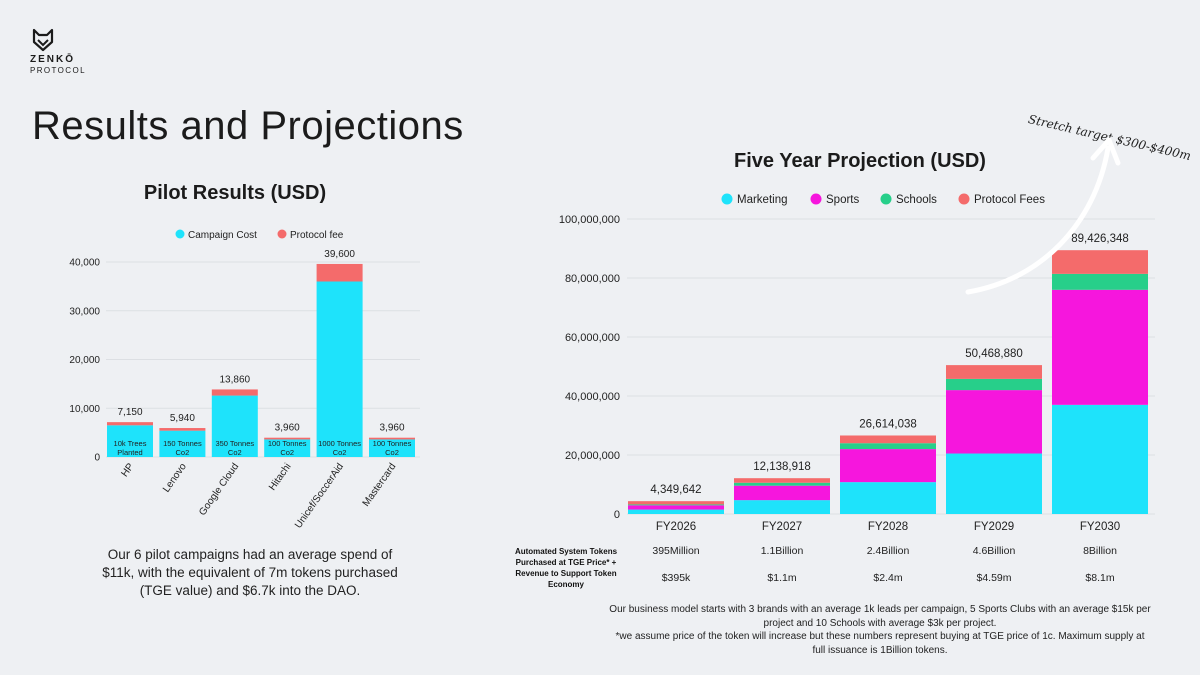  Describe the element at coordinates (782, 527) in the screenshot. I see `projection-x-category-label: FY2027` at that location.